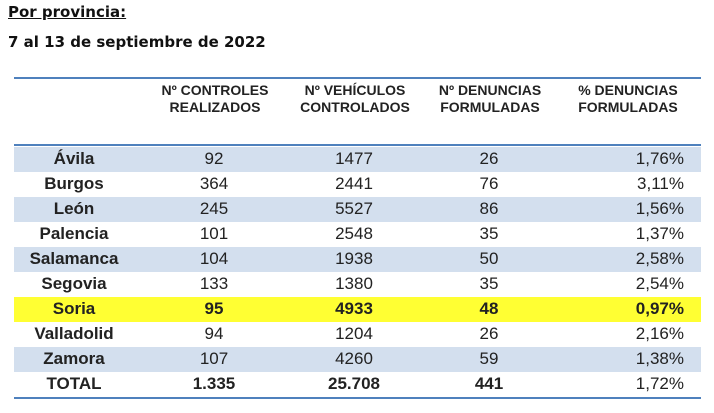 The height and width of the screenshot is (413, 714). I want to click on total-row: TOTAL 1.335 25.708 441 1,72%, so click(357, 384).